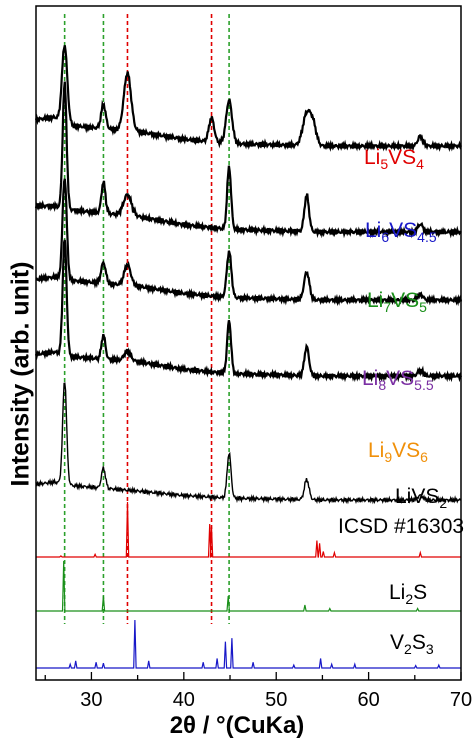  Describe the element at coordinates (461, 700) in the screenshot. I see `x-tick-label: 70` at that location.